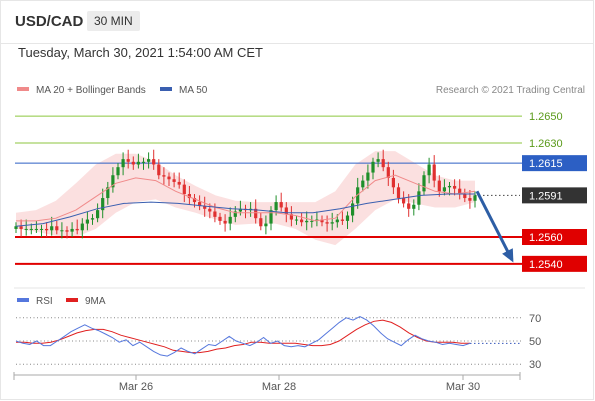  Describe the element at coordinates (140, 52) in the screenshot. I see `timestamp: Tuesday, March 30, 2021 1:54:00 AM CET` at that location.